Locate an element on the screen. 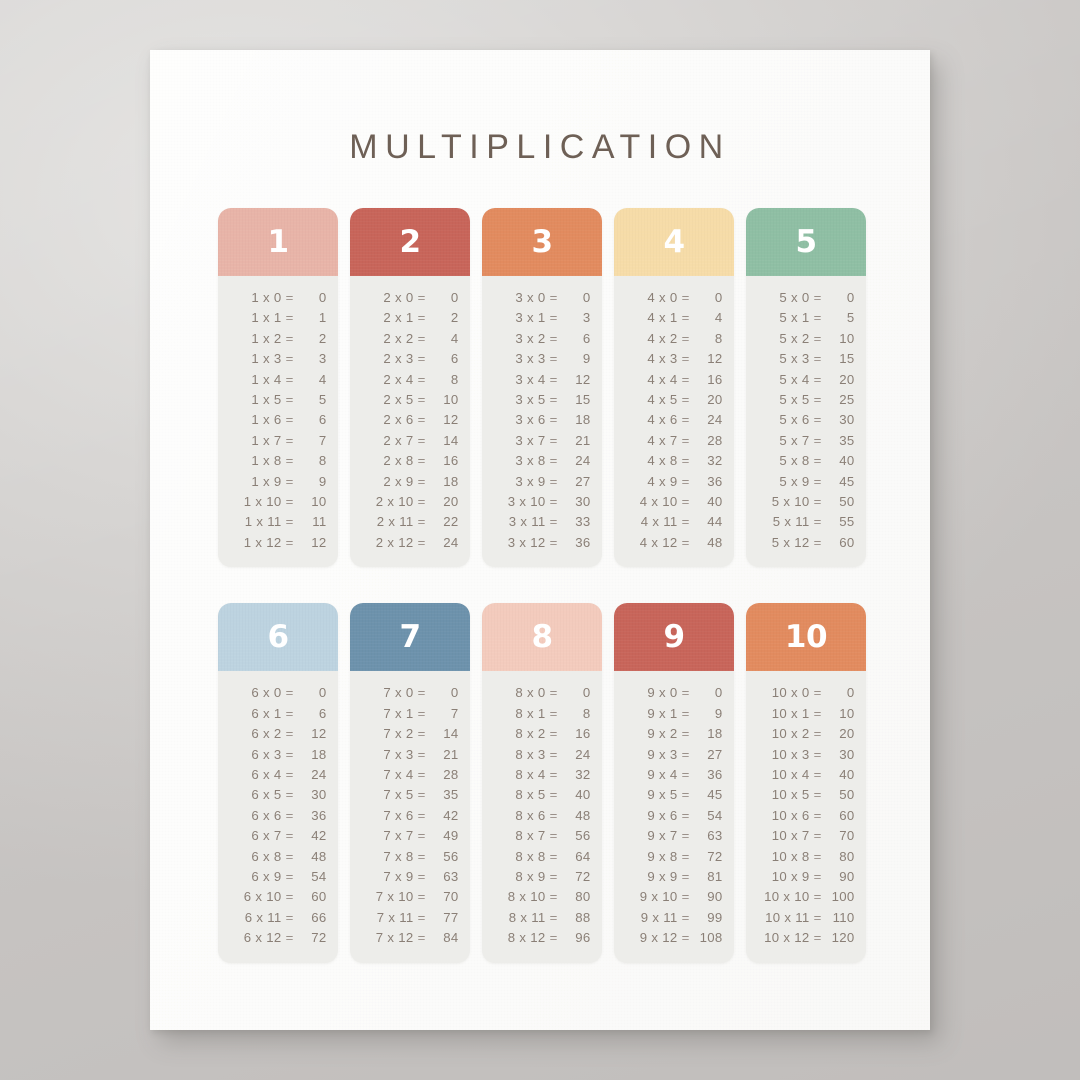  table-row: 5 x 9 = 45 is located at coordinates (806, 482).